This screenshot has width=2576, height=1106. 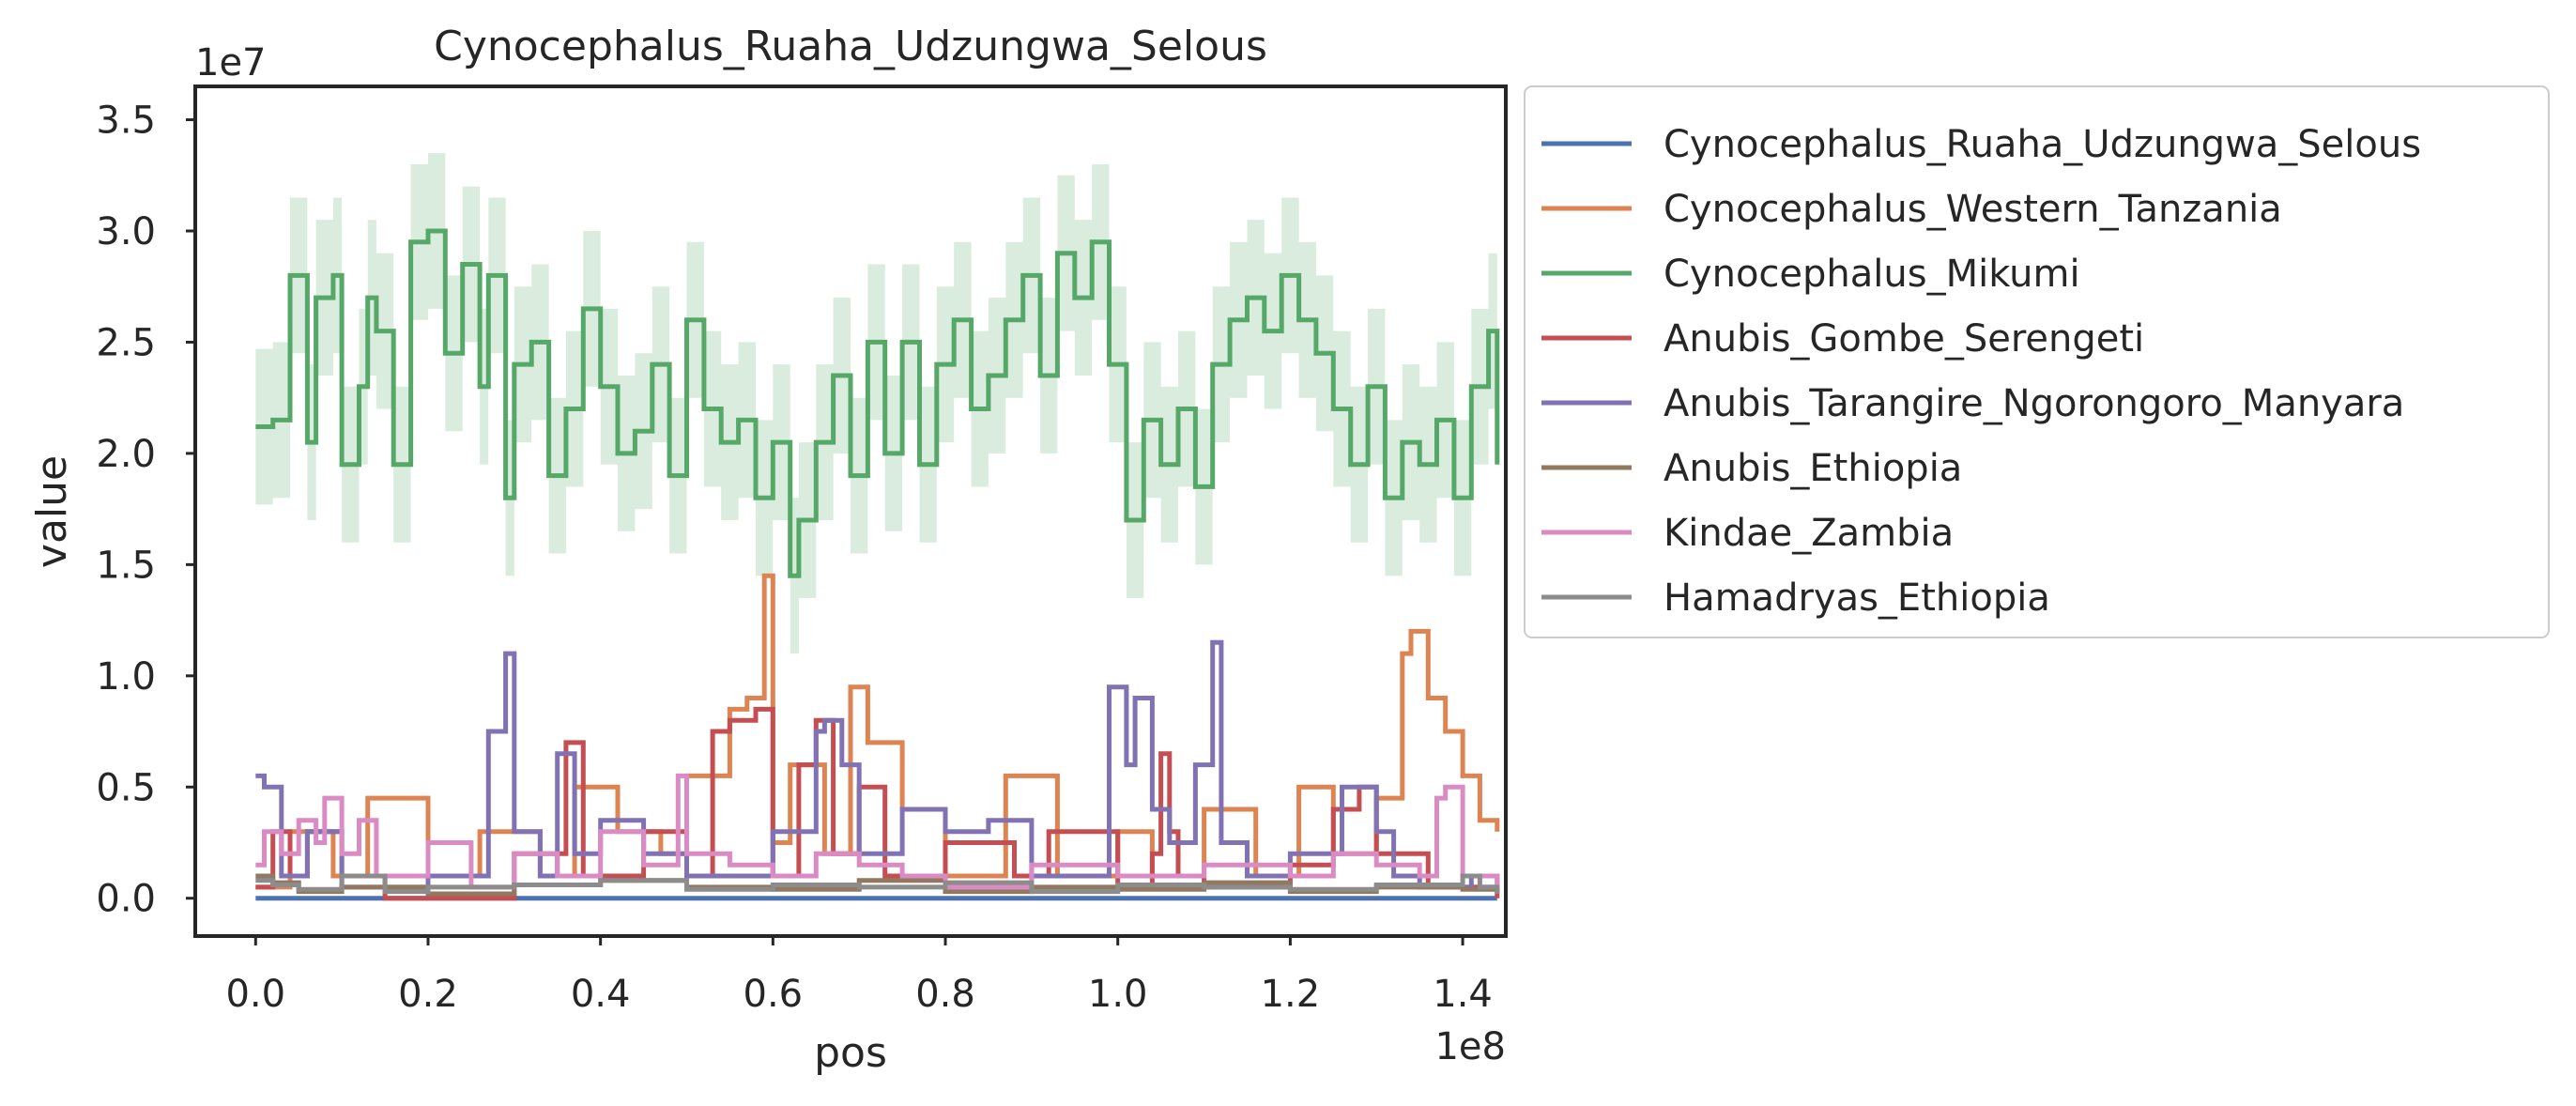 I want to click on y-tick-label-7: 3.5, so click(x=126, y=121).